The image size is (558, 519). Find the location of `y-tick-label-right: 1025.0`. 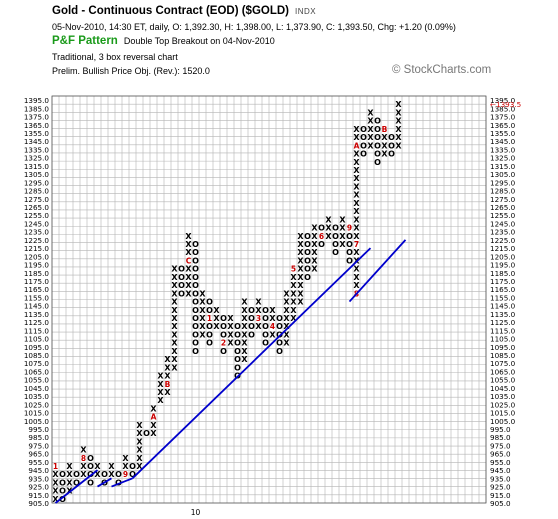

y-tick-label-right: 1025.0 is located at coordinates (503, 404).